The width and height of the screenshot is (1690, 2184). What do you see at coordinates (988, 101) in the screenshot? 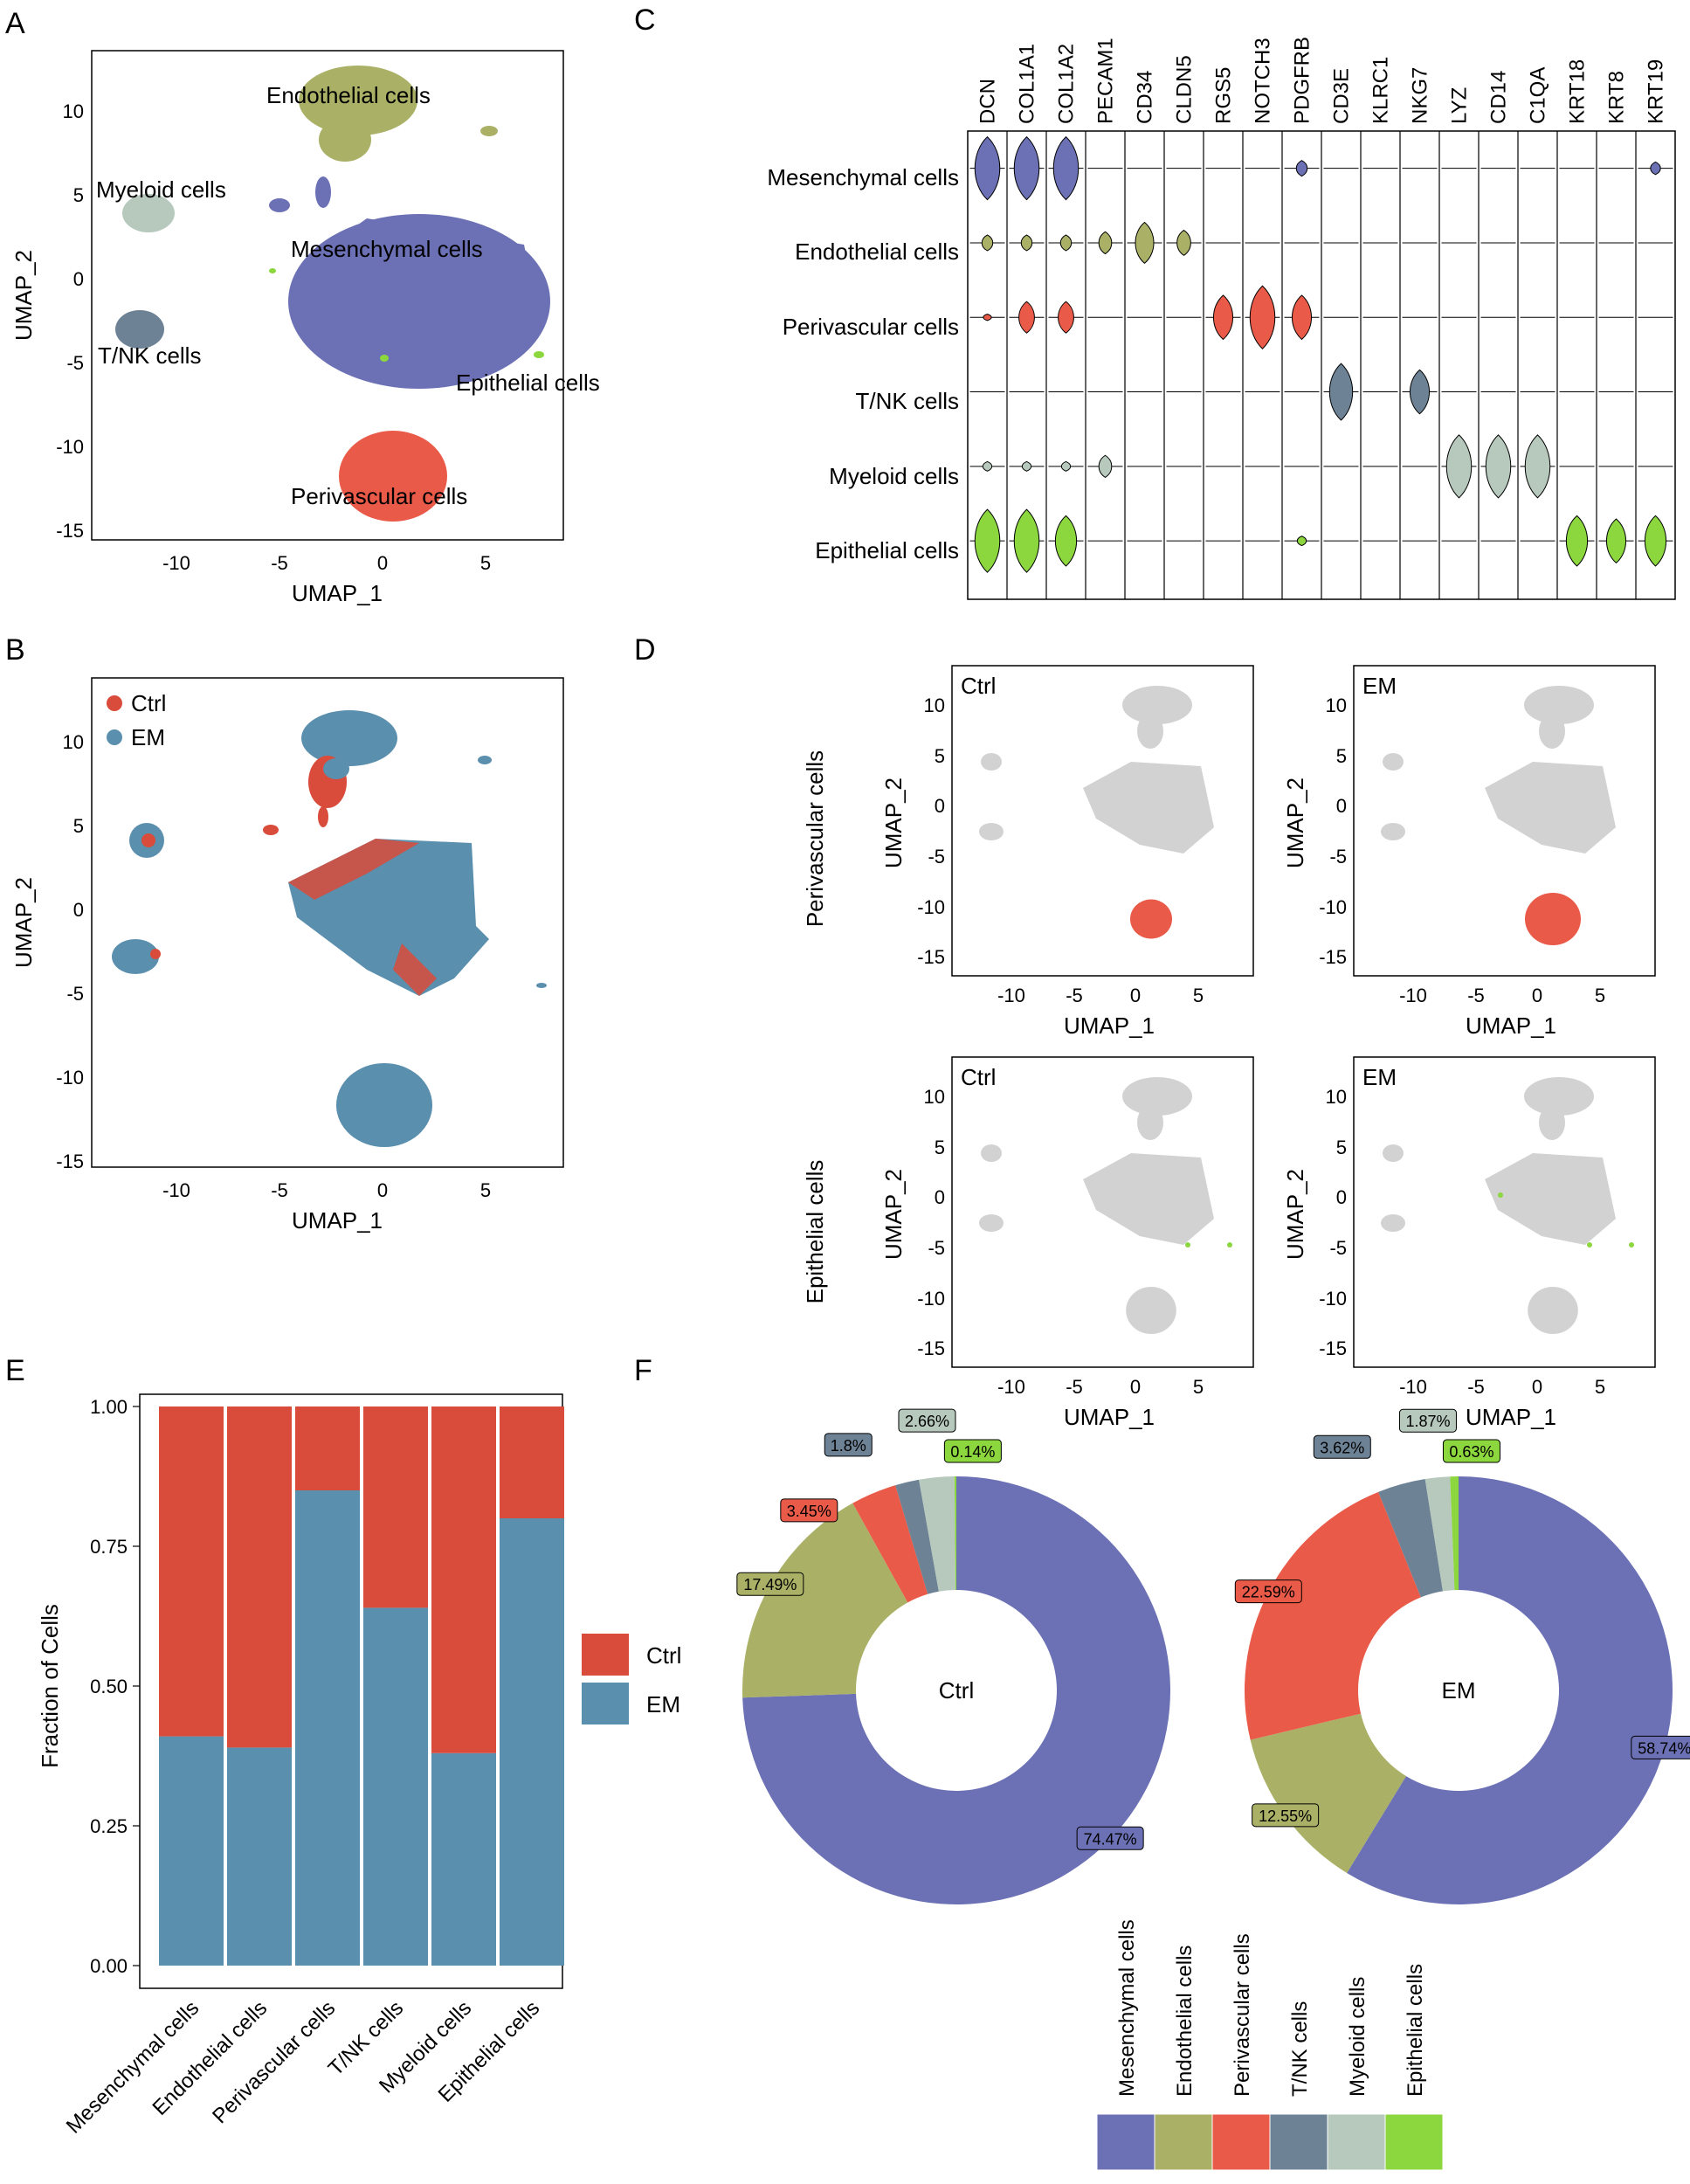
I see `gene-label: DCN` at bounding box center [988, 101].